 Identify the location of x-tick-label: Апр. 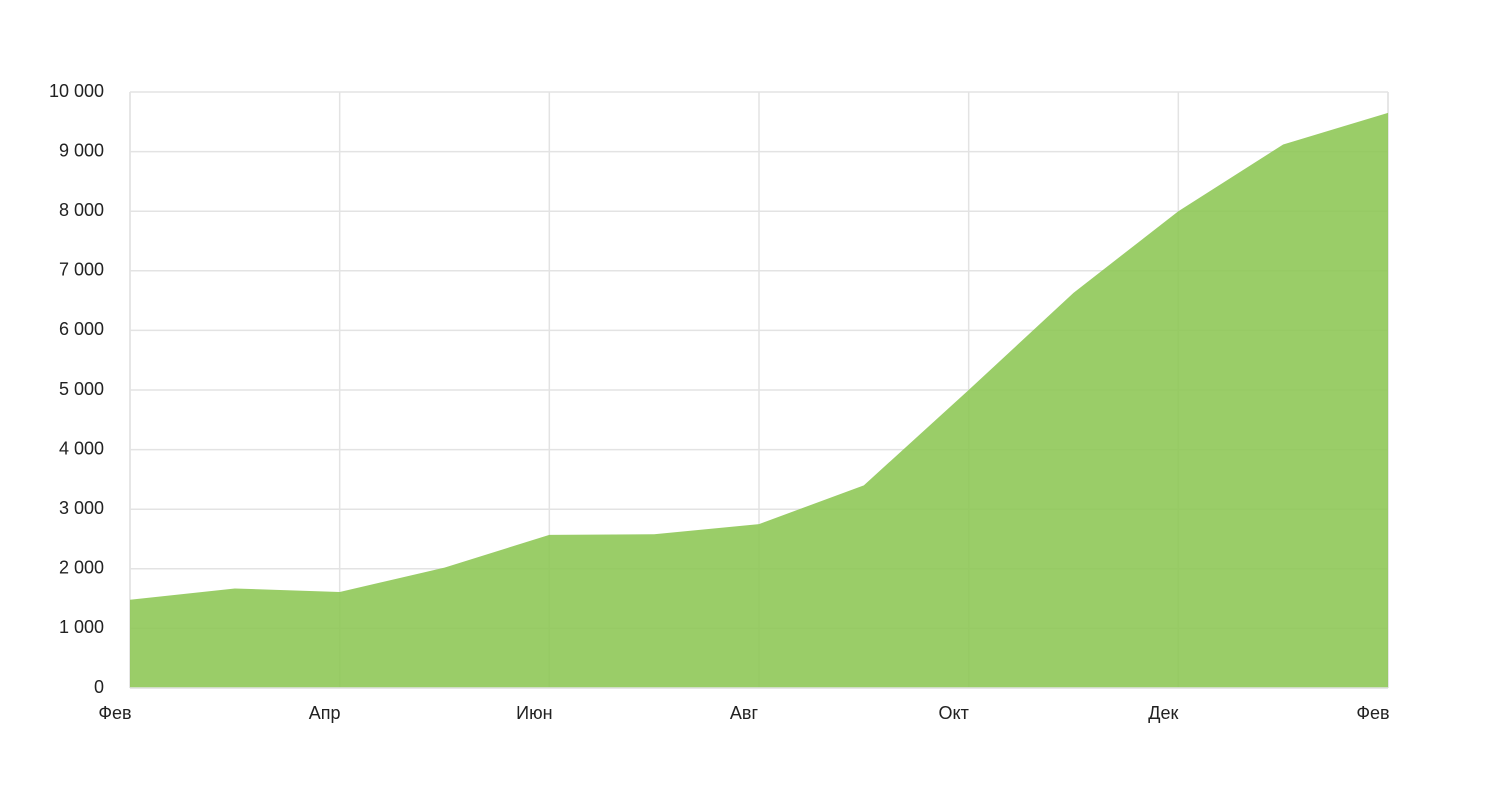
(325, 713).